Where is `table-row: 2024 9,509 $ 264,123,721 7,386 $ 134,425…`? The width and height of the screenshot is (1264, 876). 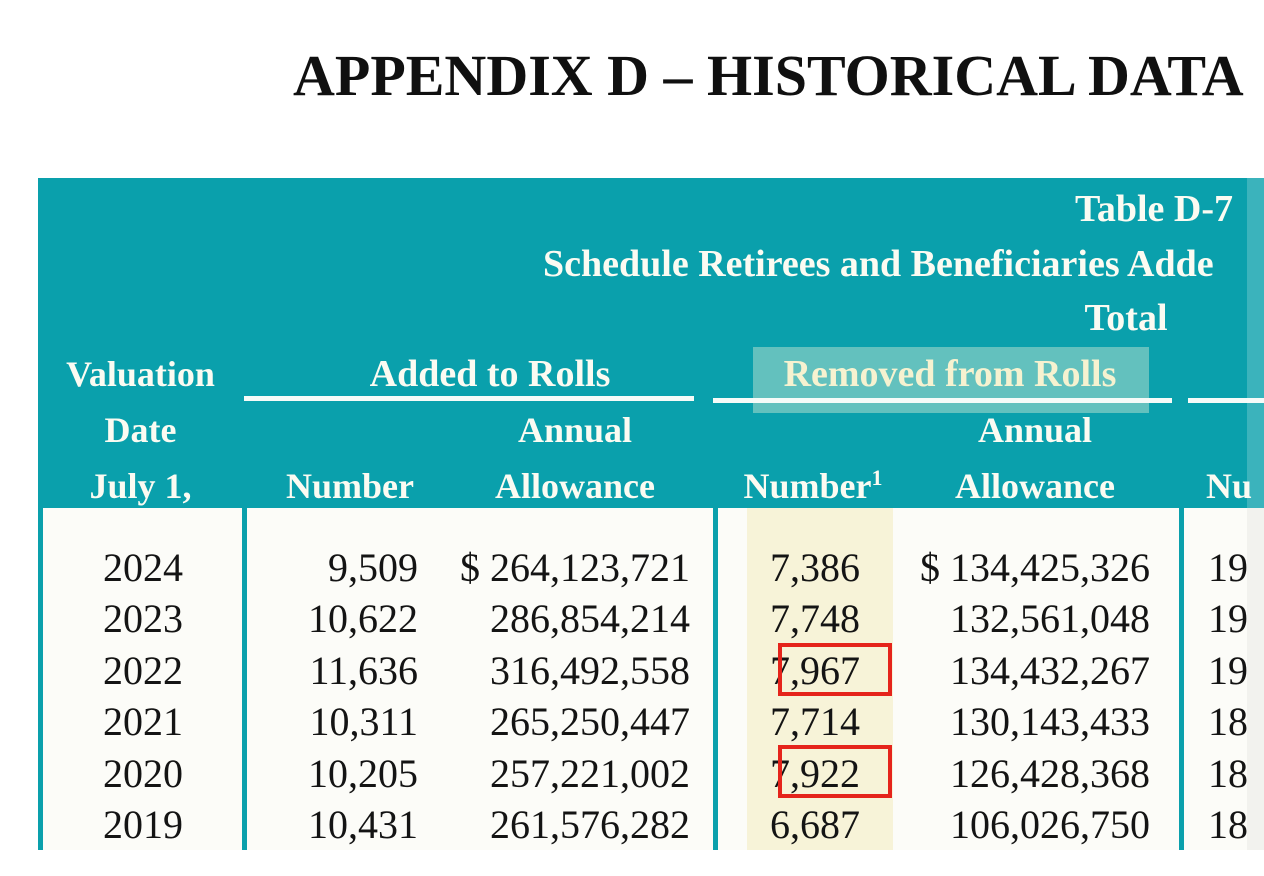 table-row: 2024 9,509 $ 264,123,721 7,386 $ 134,425… is located at coordinates (651, 567).